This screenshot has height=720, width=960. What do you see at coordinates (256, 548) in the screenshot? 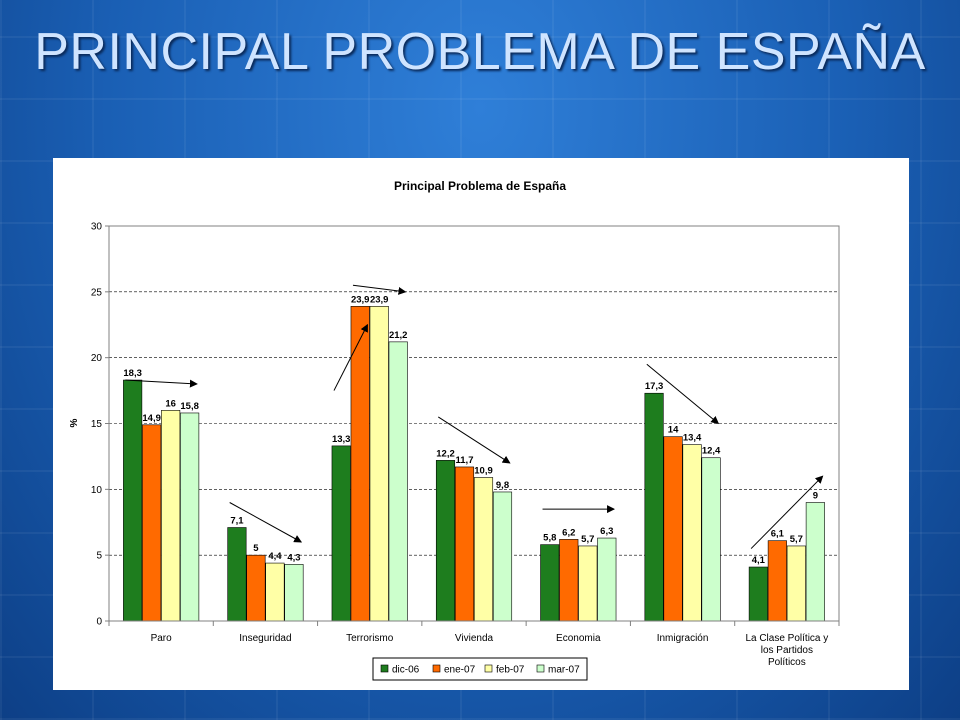
I see `data-label: 5` at bounding box center [256, 548].